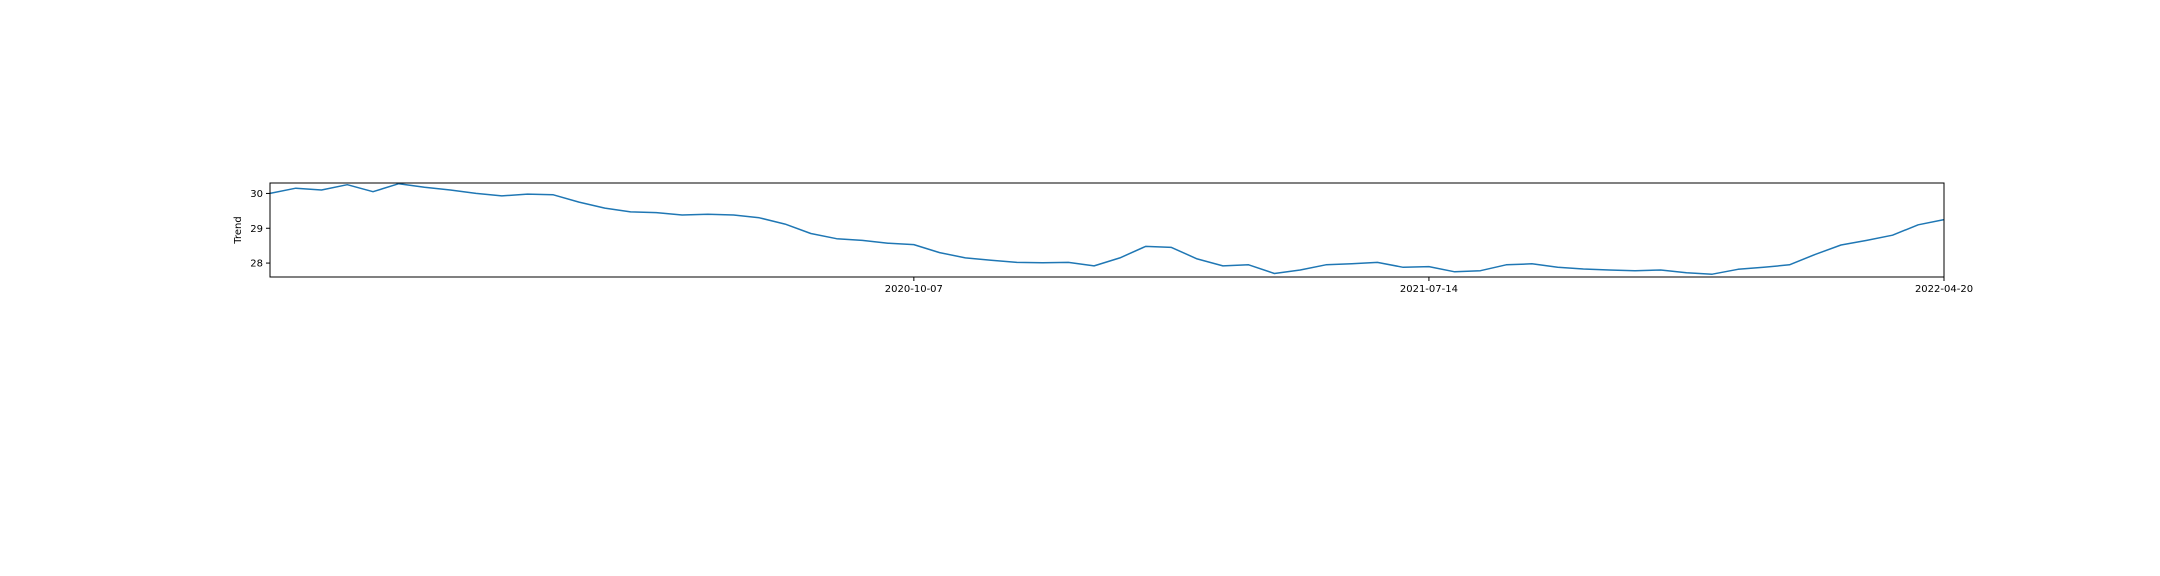 This screenshot has width=2160, height=576. I want to click on x-tick-label: 2020-10-07, so click(914, 289).